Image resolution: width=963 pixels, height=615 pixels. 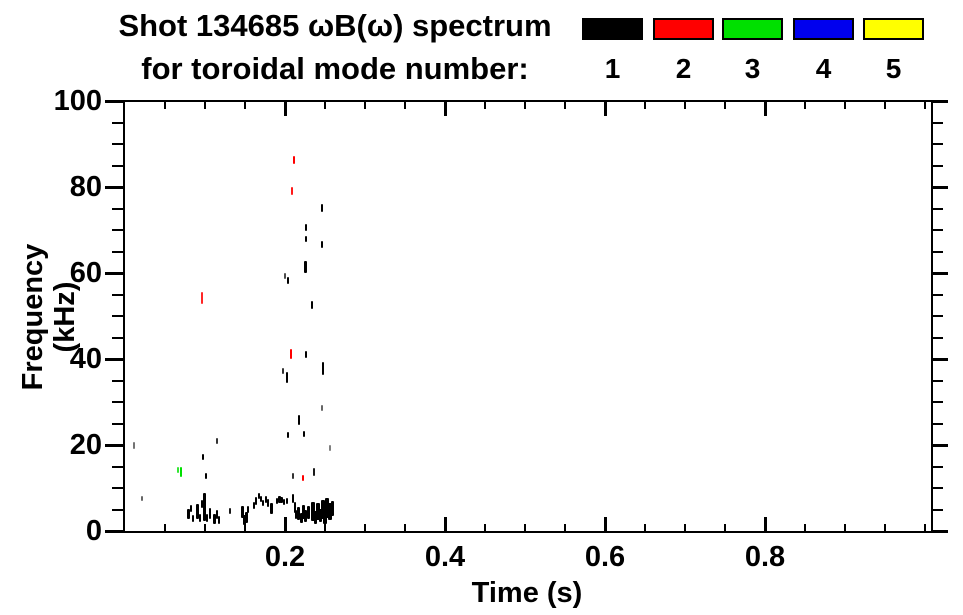 I want to click on legend: 1 2 3 4 5, so click(x=481, y=45).